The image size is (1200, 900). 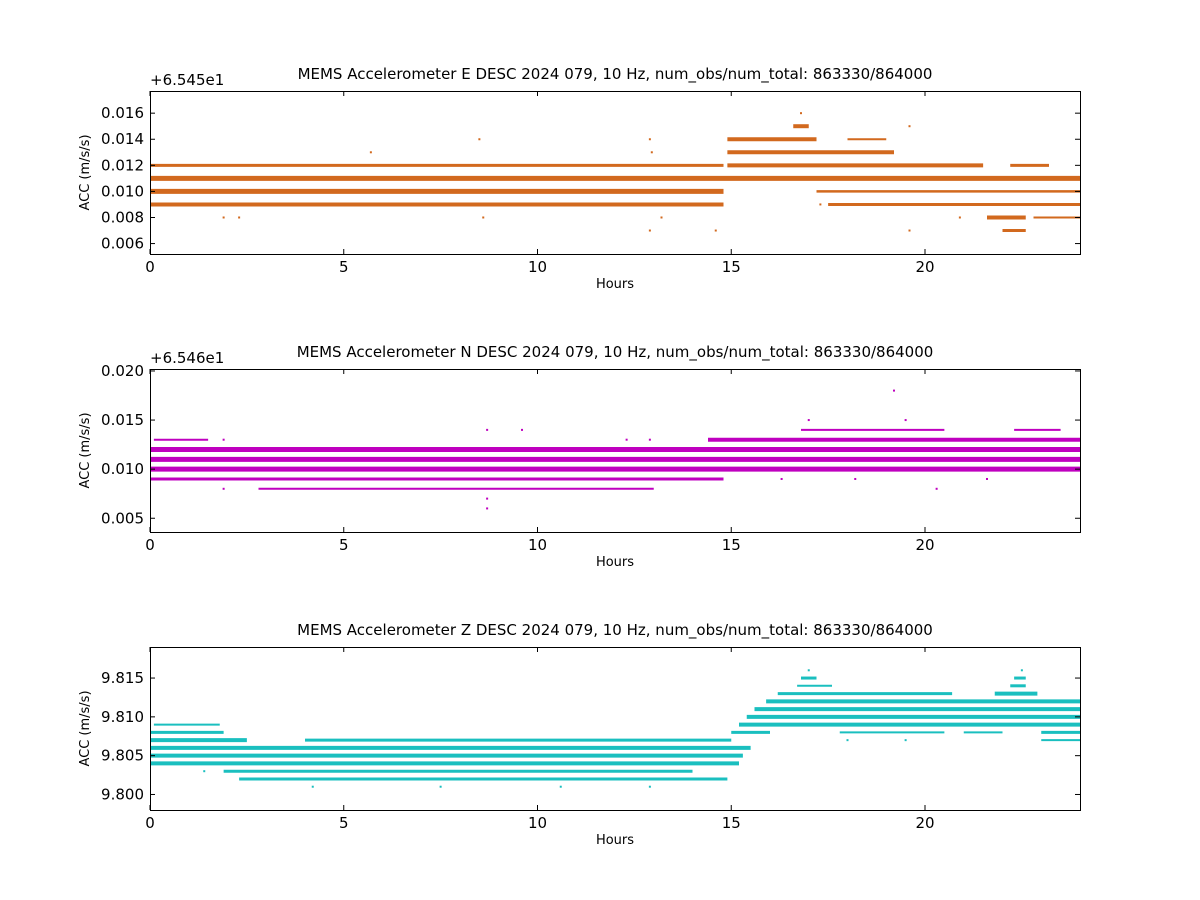 What do you see at coordinates (122, 518) in the screenshot?
I see `y-tick-label: 0.005` at bounding box center [122, 518].